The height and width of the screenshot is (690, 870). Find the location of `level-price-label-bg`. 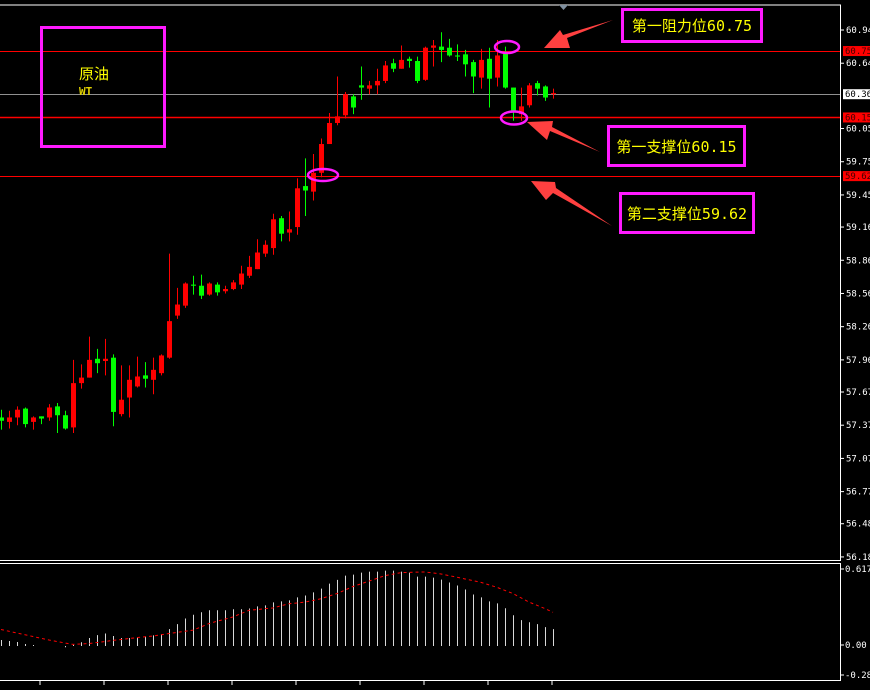

level-price-label-bg is located at coordinates (856, 117).